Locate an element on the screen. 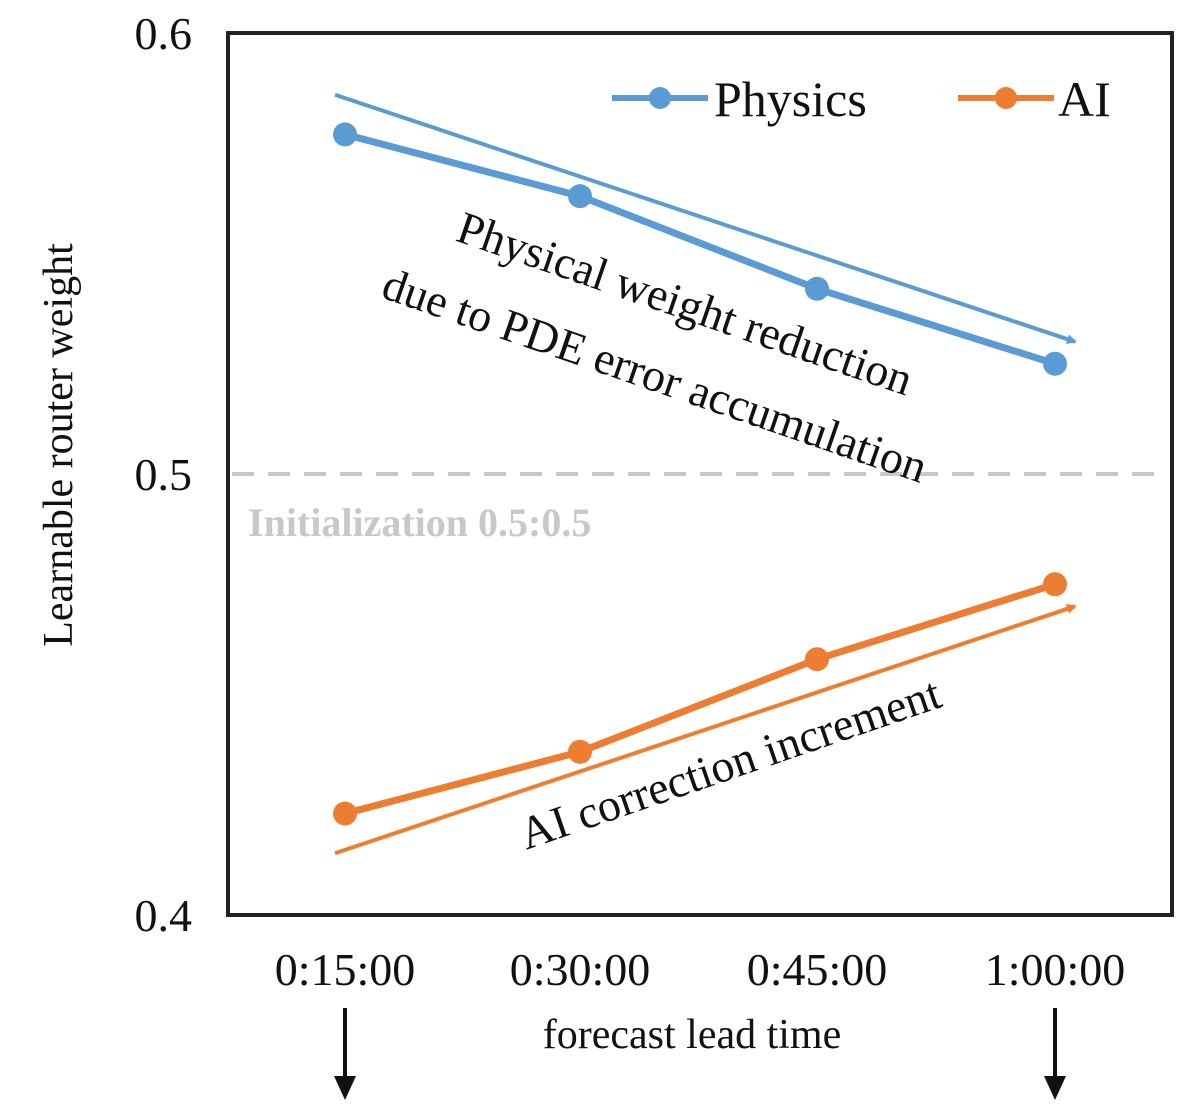 This screenshot has height=1105, width=1200. physics-trend-arrow is located at coordinates (705, 218).